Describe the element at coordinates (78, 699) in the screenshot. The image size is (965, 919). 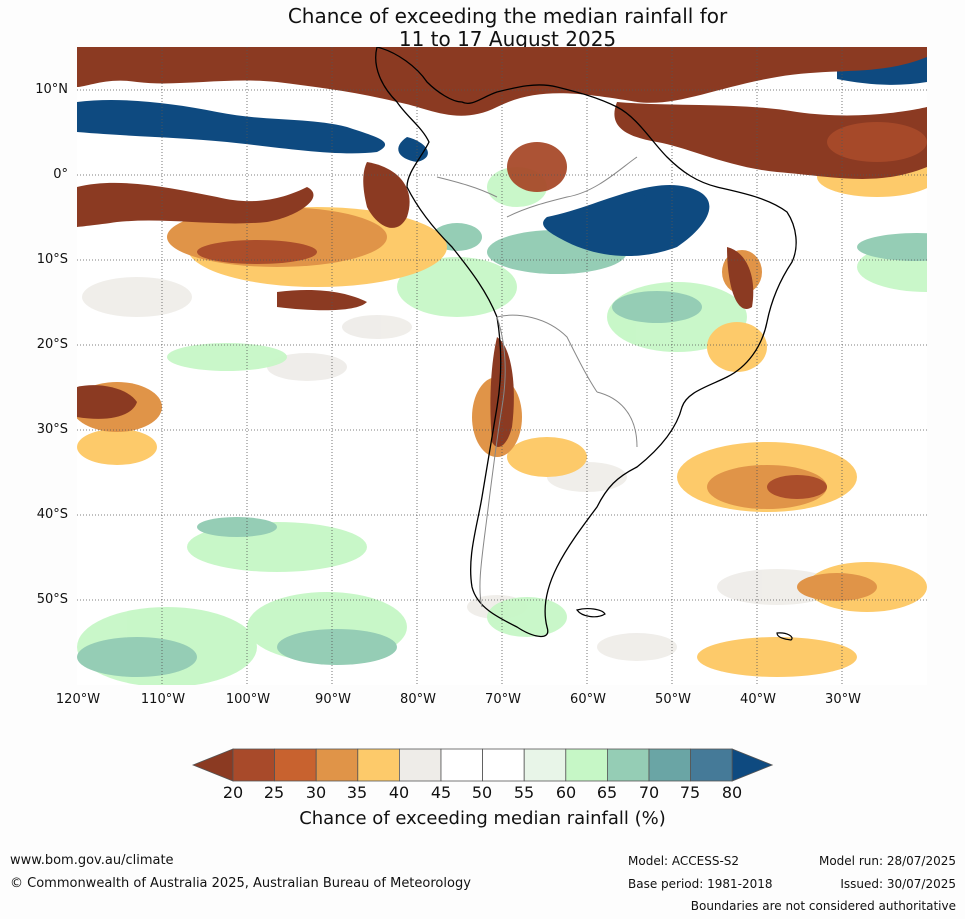
I see `lon-label-120w: 120°W` at that location.